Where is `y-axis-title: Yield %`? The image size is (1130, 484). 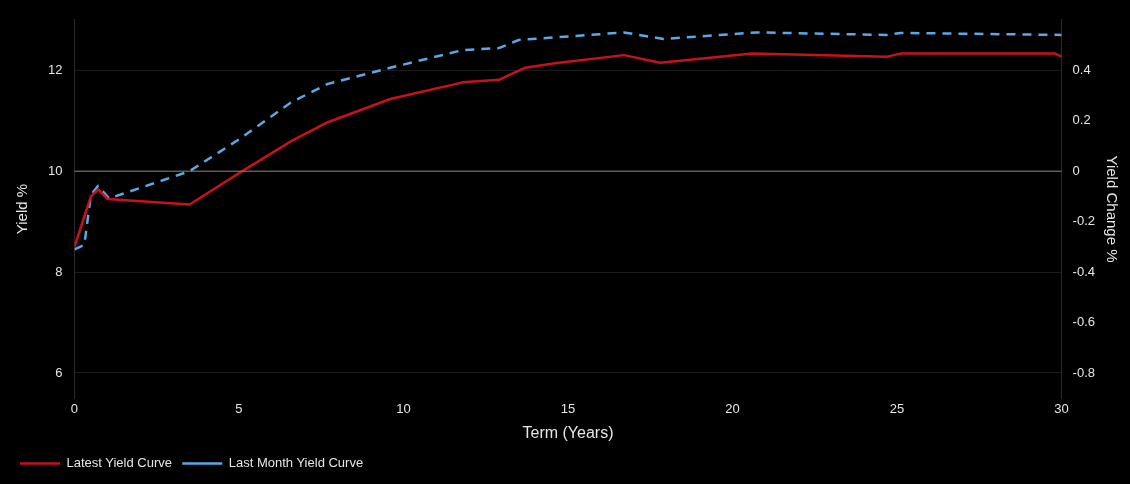 y-axis-title: Yield % is located at coordinates (22, 209).